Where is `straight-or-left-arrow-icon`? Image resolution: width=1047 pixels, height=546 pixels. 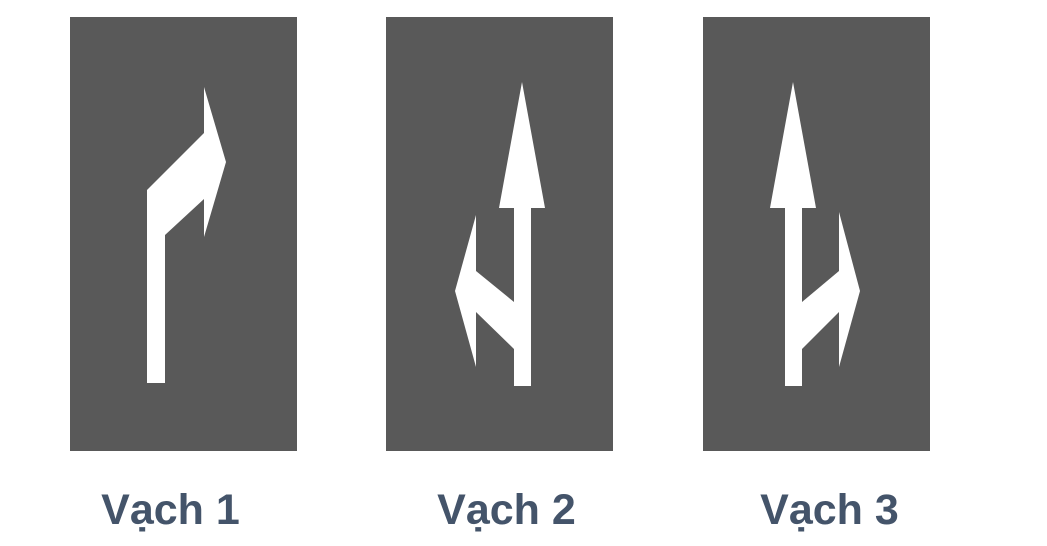 straight-or-left-arrow-icon is located at coordinates (500, 234).